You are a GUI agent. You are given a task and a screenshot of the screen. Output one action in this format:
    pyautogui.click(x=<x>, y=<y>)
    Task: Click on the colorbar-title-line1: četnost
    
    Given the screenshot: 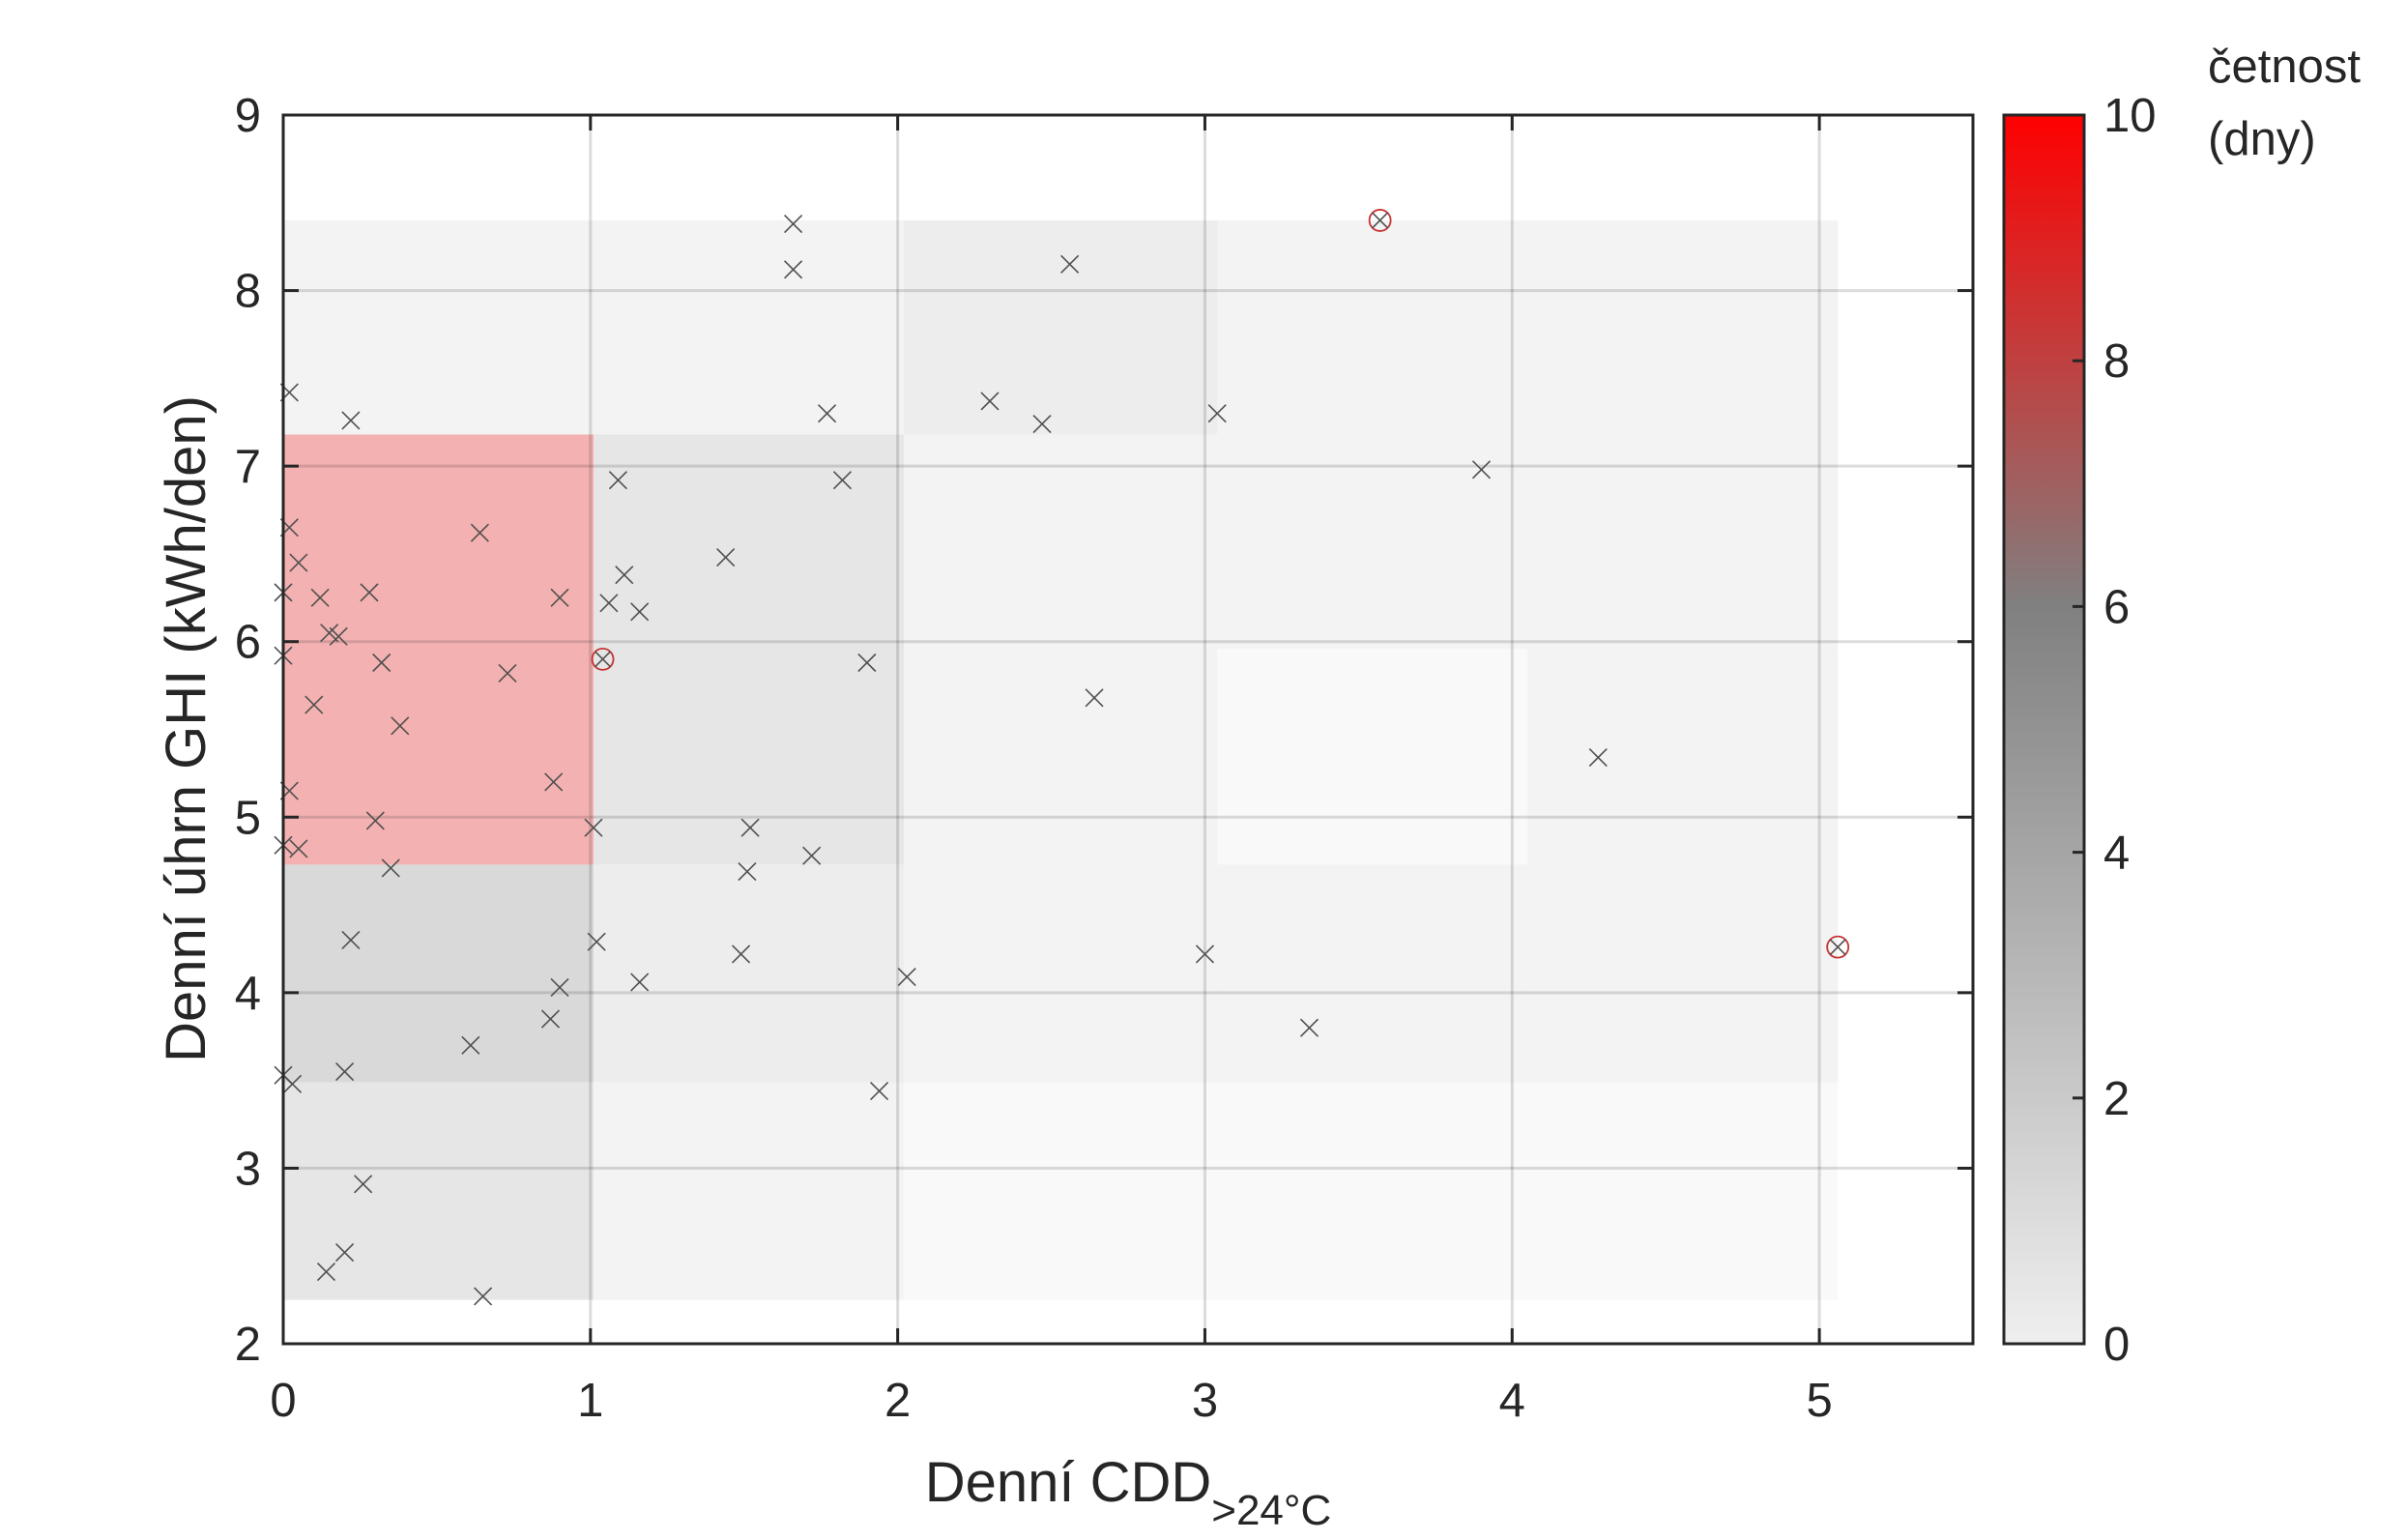 What is the action you would take?
    pyautogui.click(x=2284, y=67)
    